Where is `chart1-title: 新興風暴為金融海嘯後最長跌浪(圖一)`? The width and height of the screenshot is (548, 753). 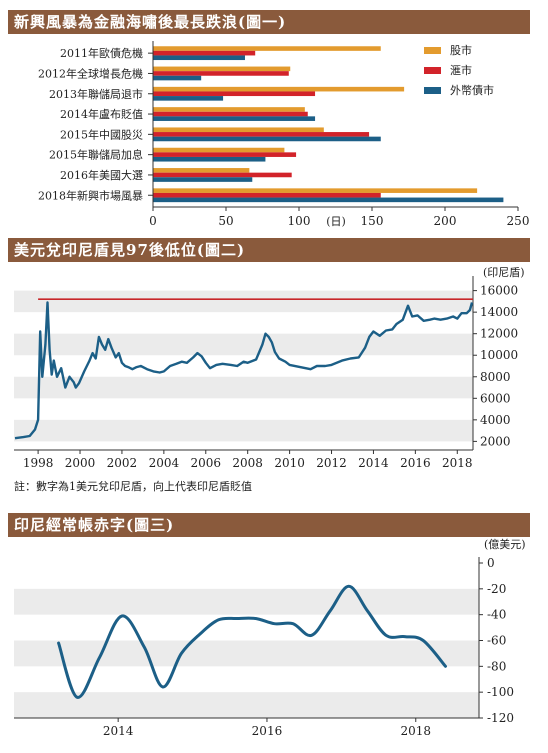
chart1-title: 新興風暴為金融海嘯後最長跌浪(圖一) is located at coordinates (150, 22).